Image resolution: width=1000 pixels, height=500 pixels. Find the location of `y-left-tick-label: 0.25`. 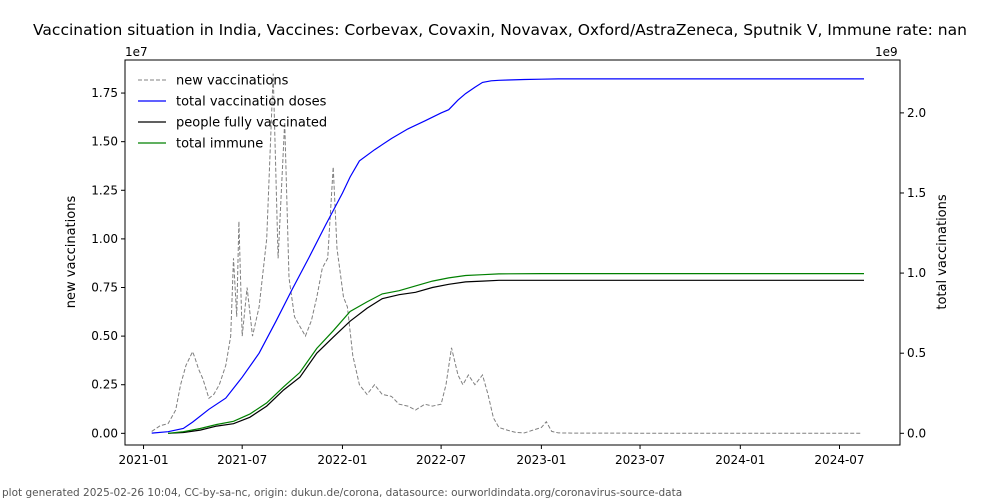

y-left-tick-label: 0.25 is located at coordinates (104, 385).